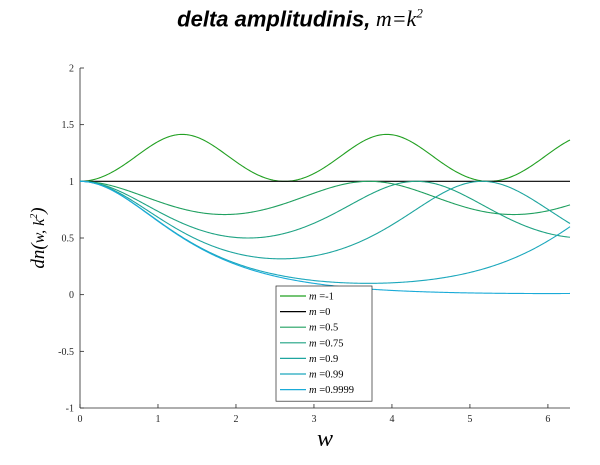  What do you see at coordinates (39, 230) in the screenshot?
I see `y-axis-label-args: w, k` at bounding box center [39, 230].